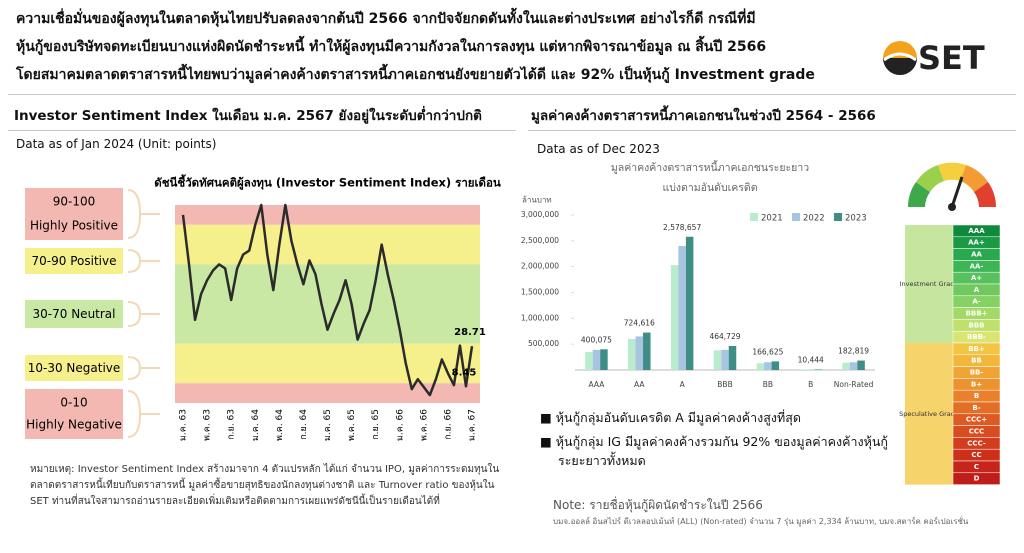  I want to click on zone-label: Highly Negative, so click(74, 425).